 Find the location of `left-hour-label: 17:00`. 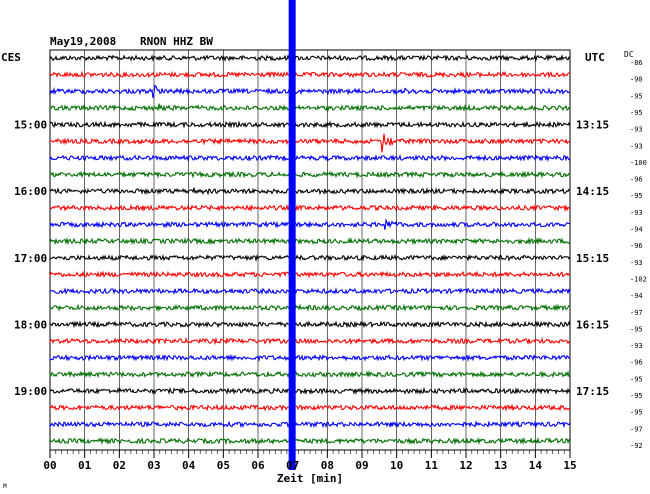

left-hour-label: 17:00 is located at coordinates (30, 258).